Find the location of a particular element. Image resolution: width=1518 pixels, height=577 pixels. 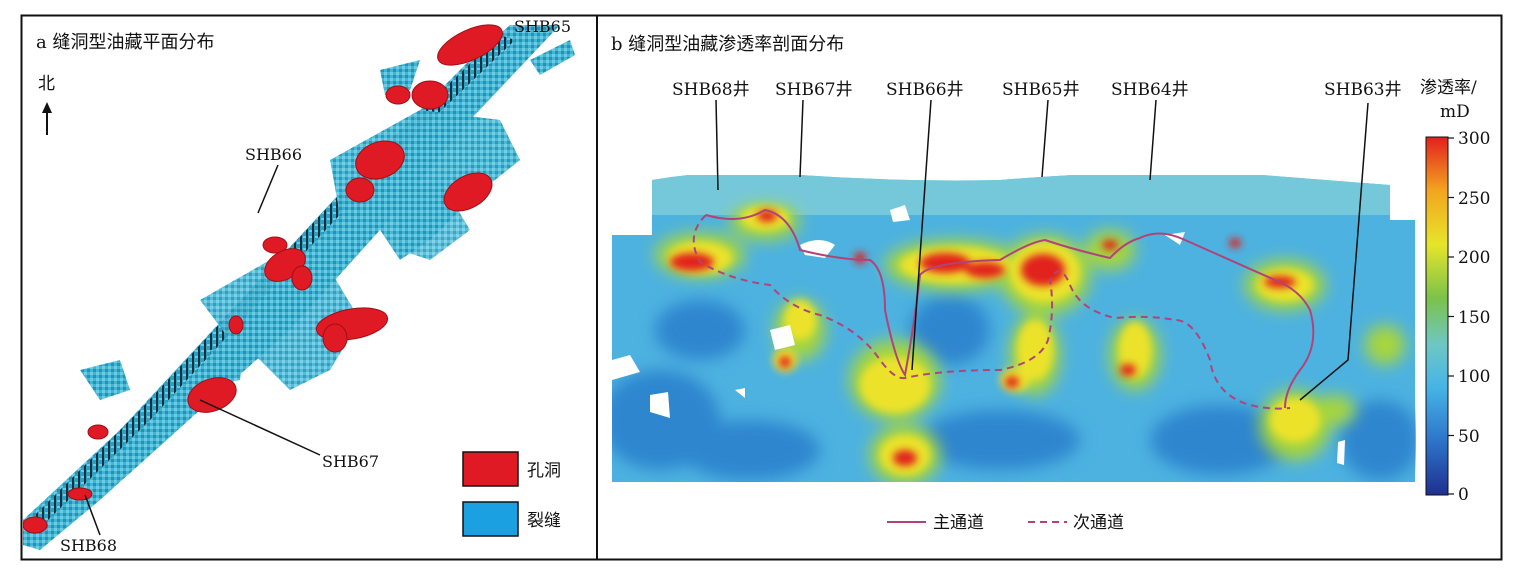

colorbar-gradient is located at coordinates (1437, 316).